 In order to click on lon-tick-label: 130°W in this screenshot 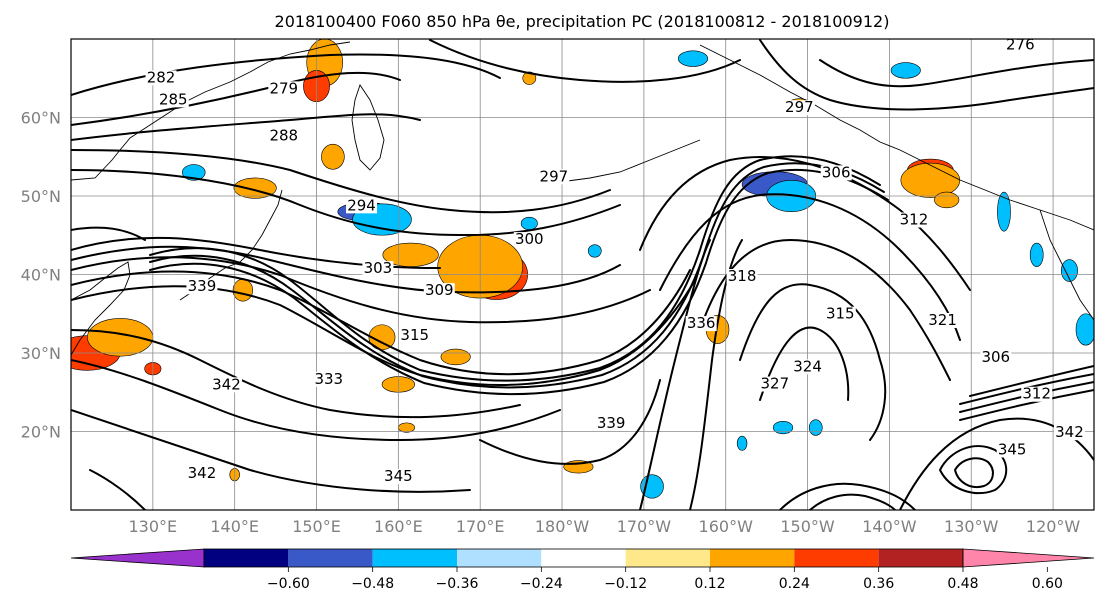, I will do `click(971, 526)`.